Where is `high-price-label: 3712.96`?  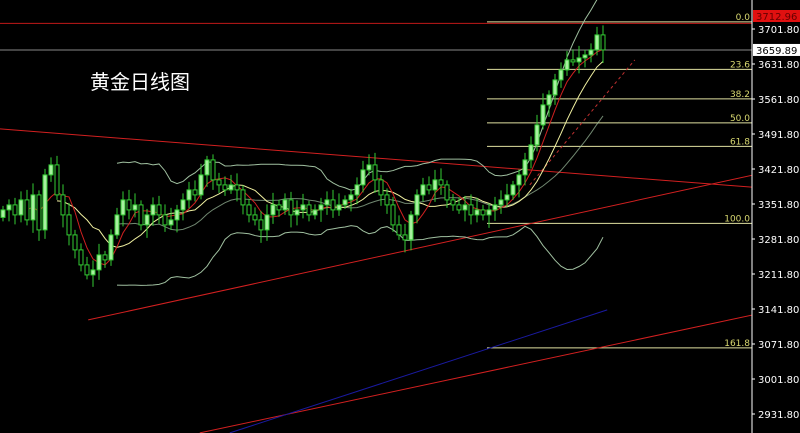
high-price-label: 3712.96 is located at coordinates (776, 17).